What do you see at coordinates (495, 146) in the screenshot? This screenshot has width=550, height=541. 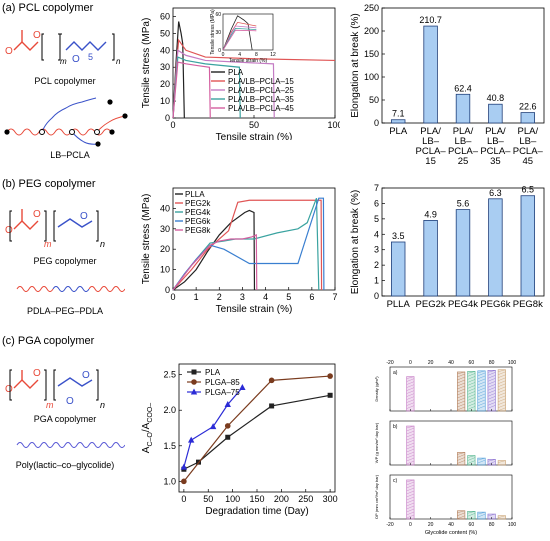 I see `category-label: PLA/LB– PCLA– 35` at bounding box center [495, 146].